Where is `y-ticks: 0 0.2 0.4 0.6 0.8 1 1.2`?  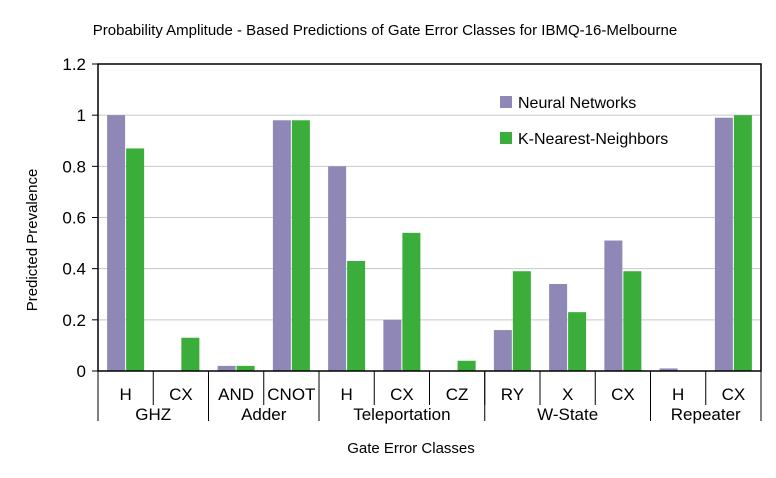 y-ticks: 0 0.2 0.4 0.6 0.8 1 1.2 is located at coordinates (80, 218).